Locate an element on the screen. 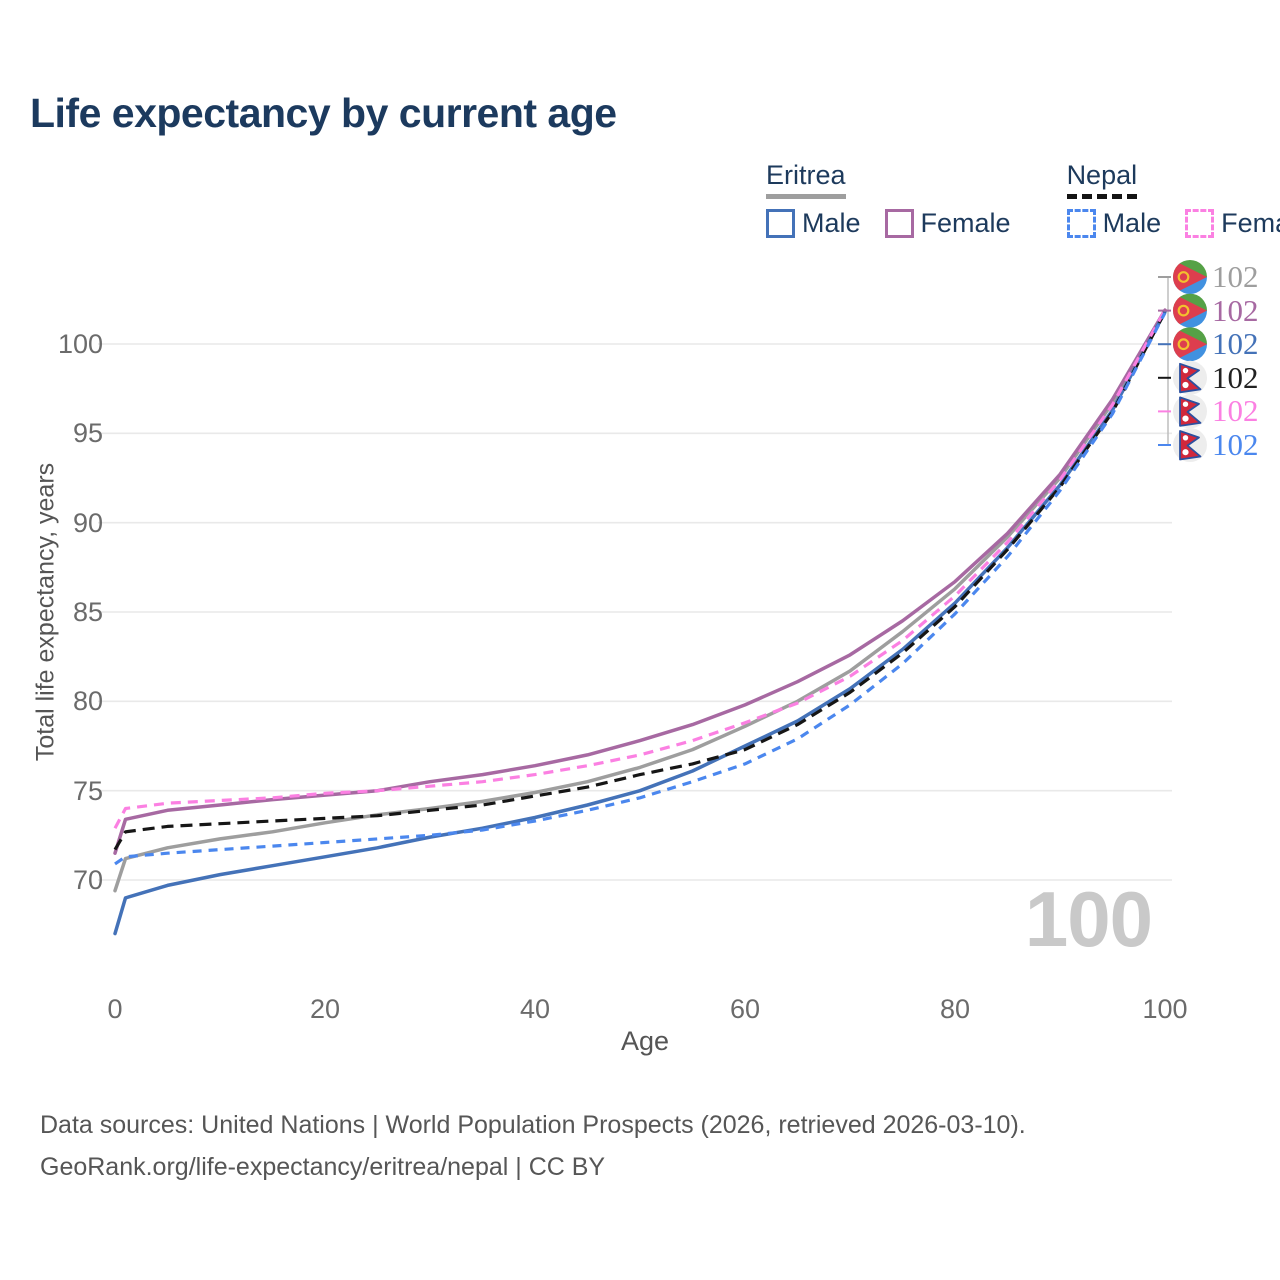 The image size is (1280, 1280). y-tick-label-75: 75 is located at coordinates (87, 790).